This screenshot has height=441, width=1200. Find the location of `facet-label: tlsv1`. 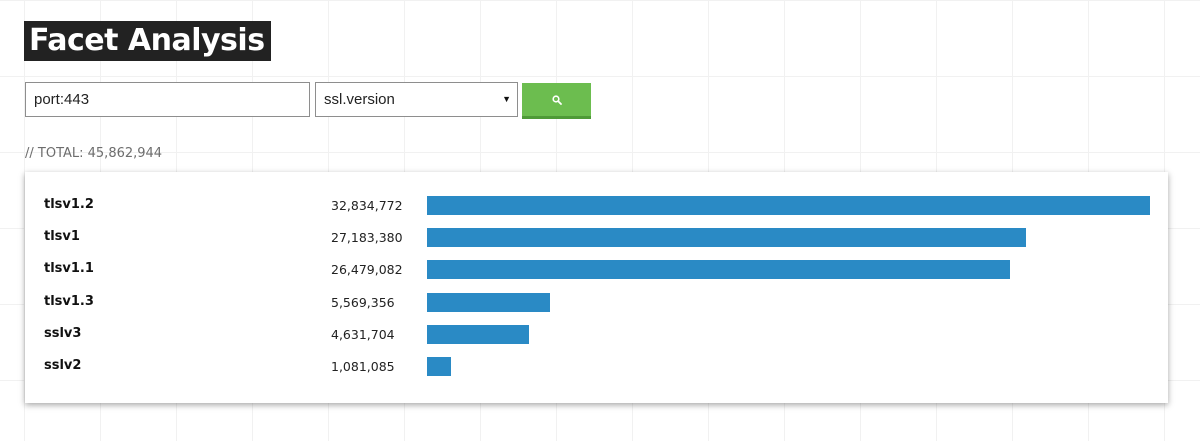

facet-label: tlsv1 is located at coordinates (62, 237).